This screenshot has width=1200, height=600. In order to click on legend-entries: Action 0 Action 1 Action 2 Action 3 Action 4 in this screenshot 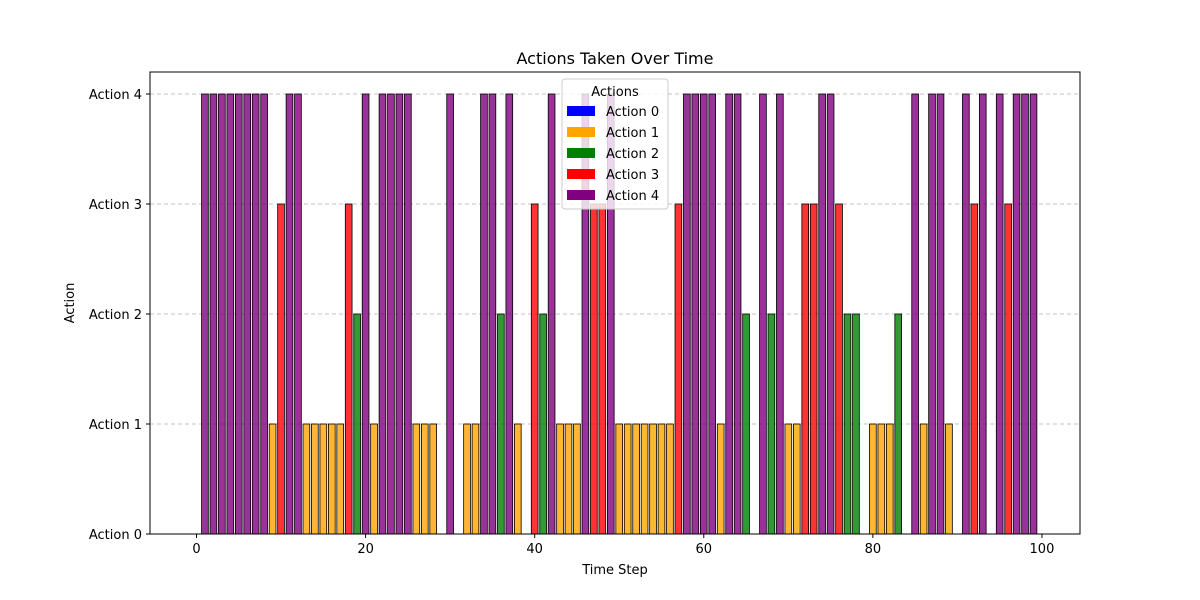, I will do `click(613, 154)`.